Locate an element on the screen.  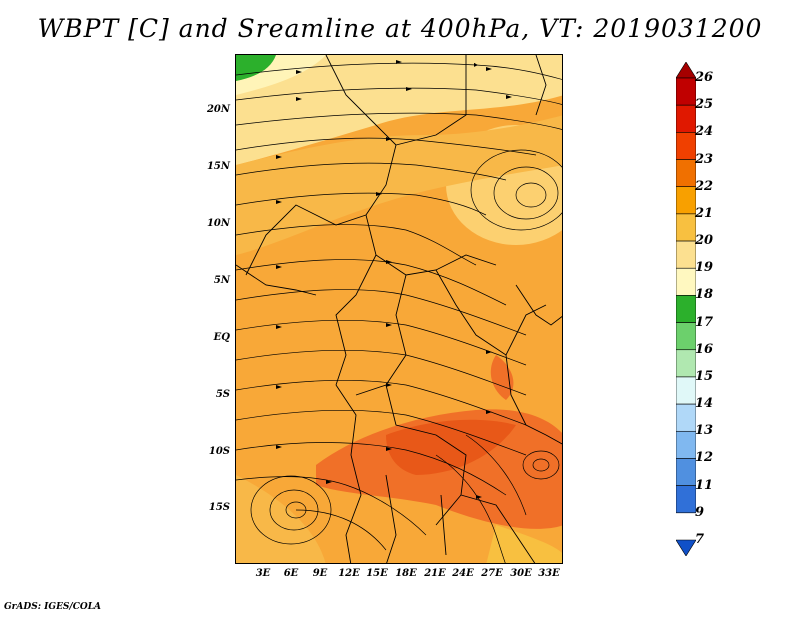
colorbar-label: 15 is located at coordinates (704, 376).